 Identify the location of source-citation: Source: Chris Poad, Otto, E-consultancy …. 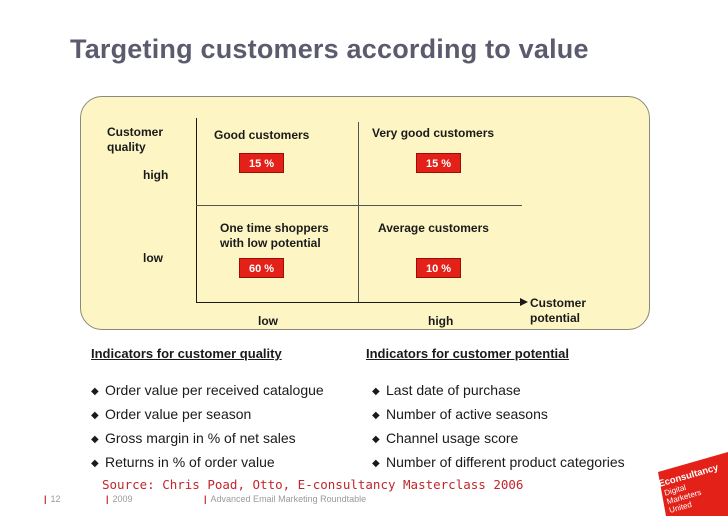
(313, 484).